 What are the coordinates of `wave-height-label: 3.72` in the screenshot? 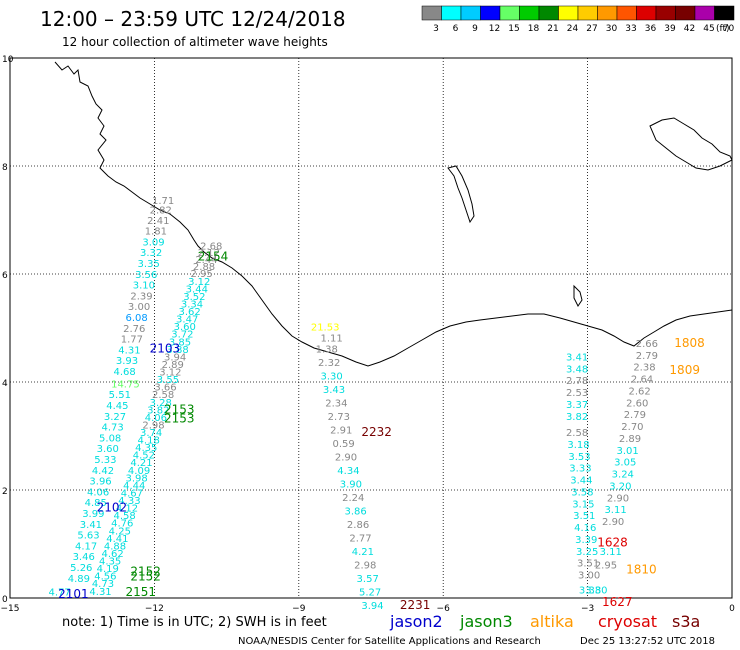 It's located at (182, 335).